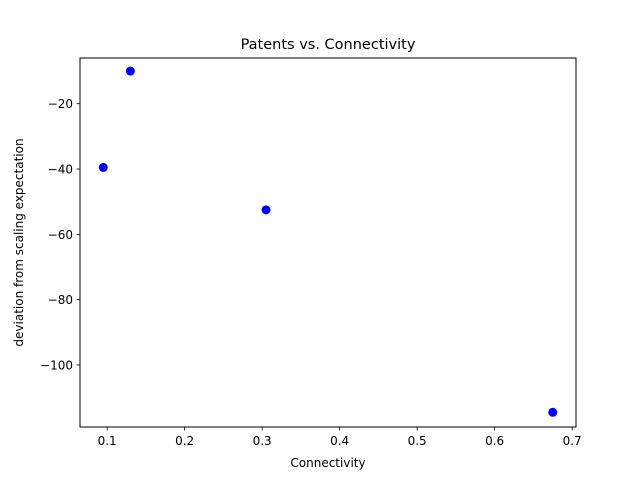 The image size is (640, 480). Describe the element at coordinates (56, 365) in the screenshot. I see `y-tick-label: −100` at that location.